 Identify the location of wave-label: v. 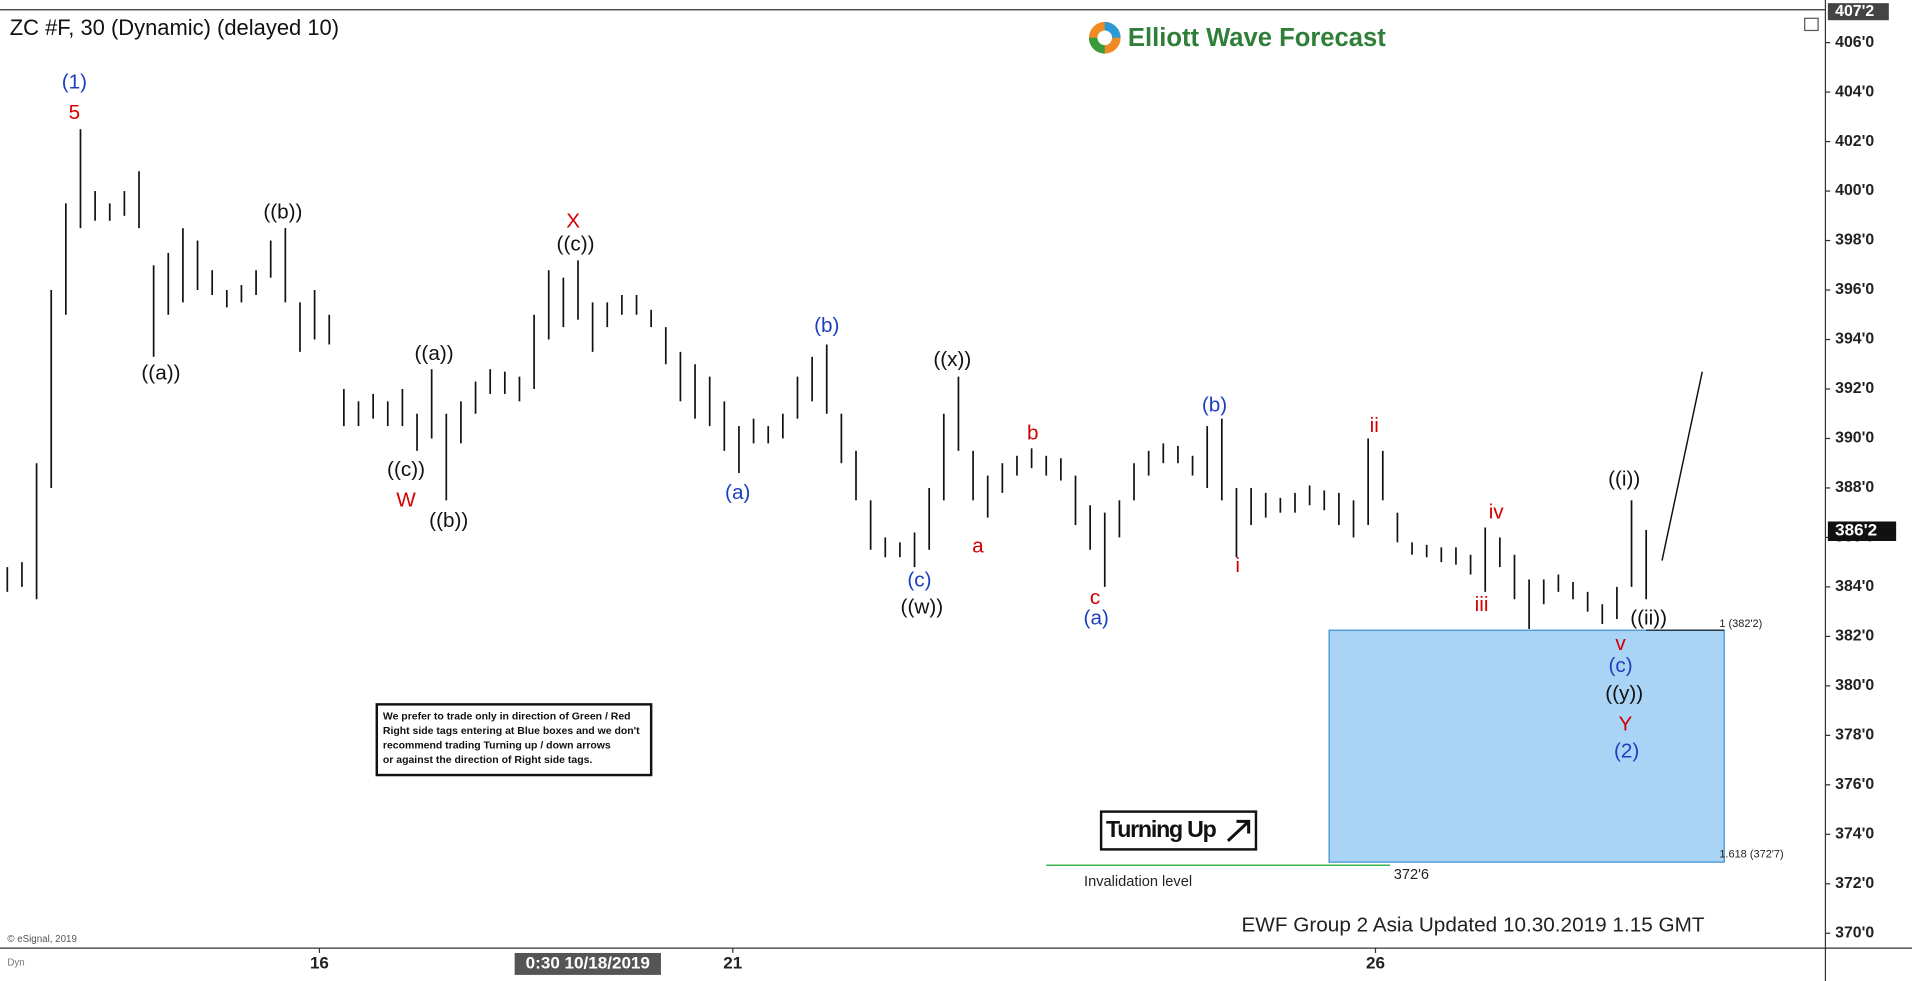
(1620, 643).